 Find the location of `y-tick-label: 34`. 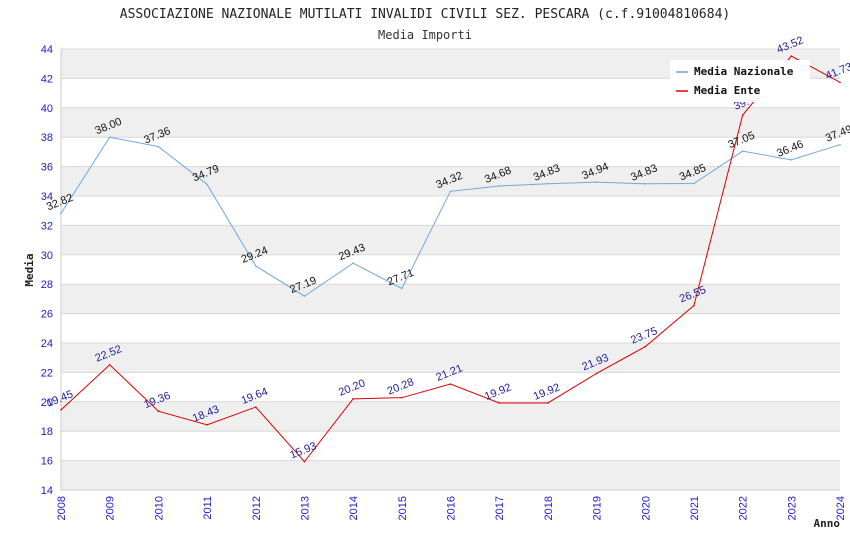

y-tick-label: 34 is located at coordinates (47, 197).